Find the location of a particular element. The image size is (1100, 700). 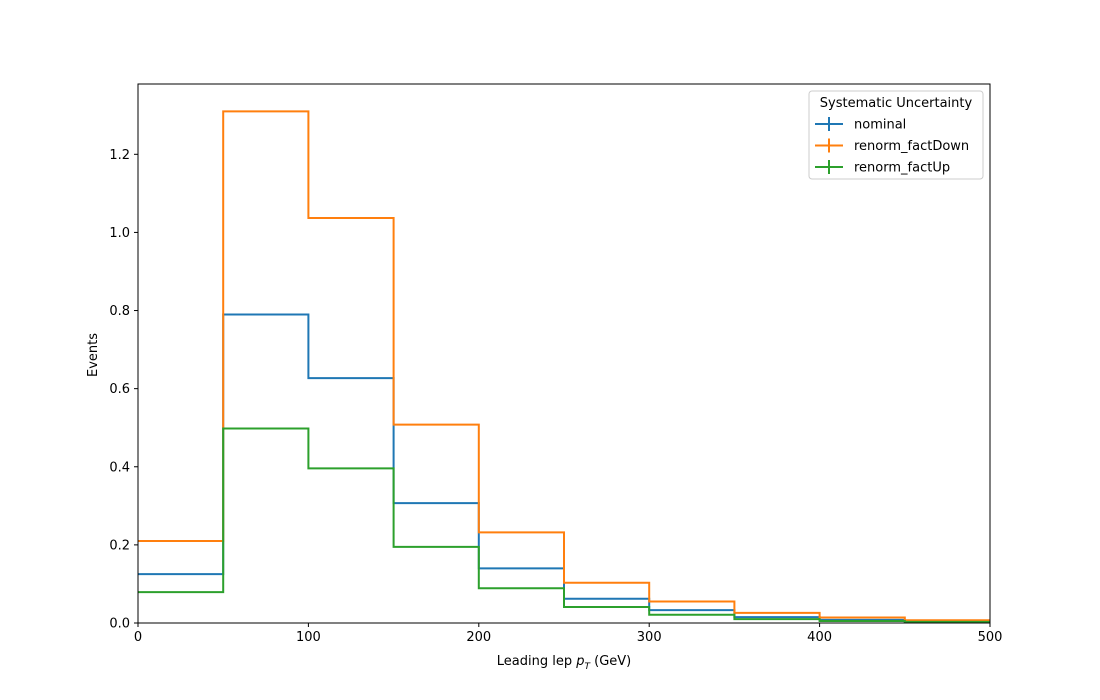

y-tick-label: 0.8 is located at coordinates (119, 311).